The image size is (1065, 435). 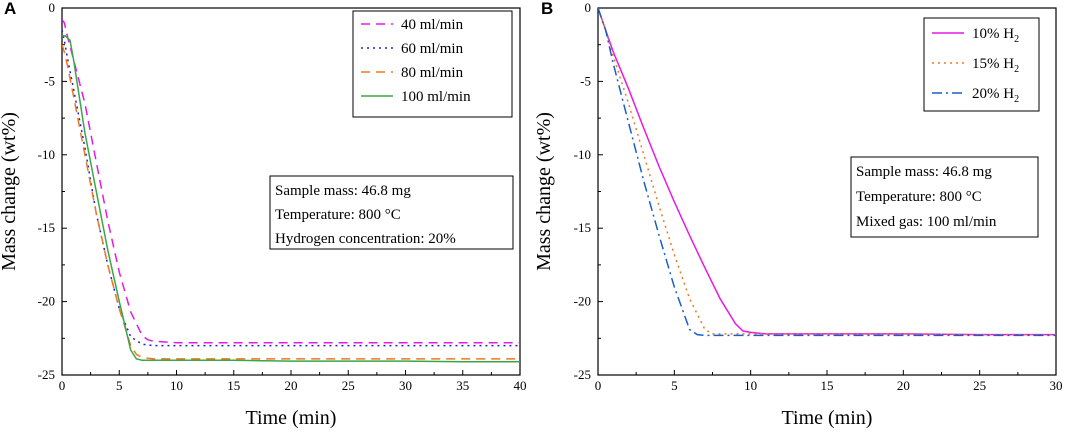 I want to click on x-tick-label-a: 0, so click(x=62, y=385).